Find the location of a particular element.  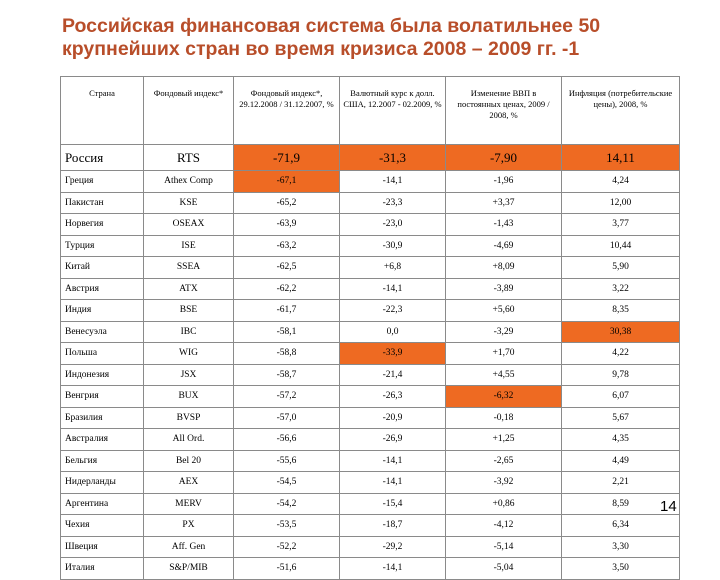

table-row: Индия BSE -61,7 -22,3 +5,60 8,35 is located at coordinates (370, 310).